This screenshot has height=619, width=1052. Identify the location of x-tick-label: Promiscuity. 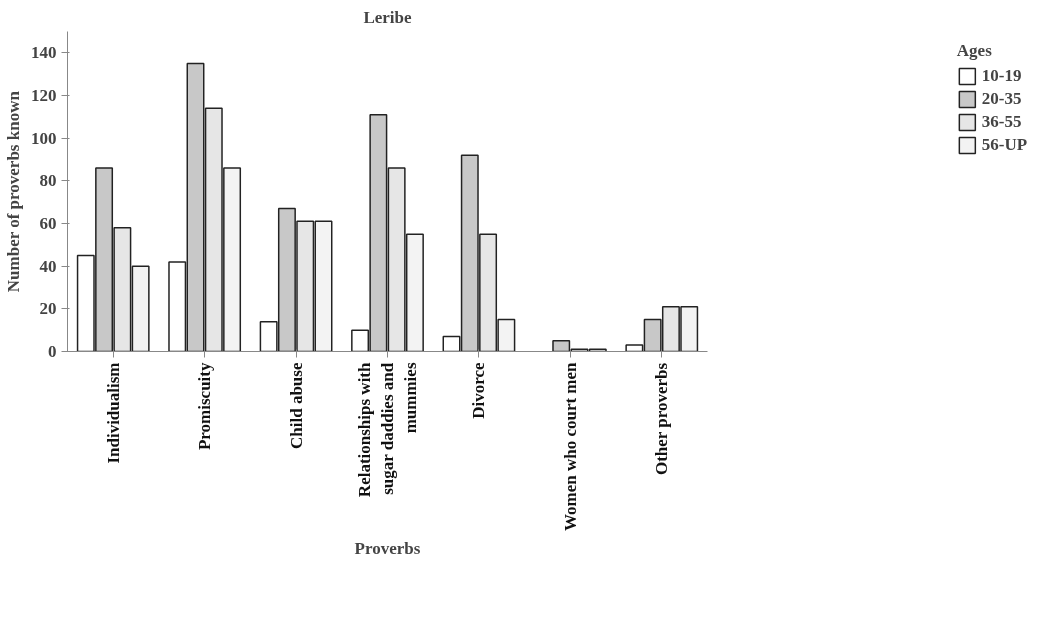
(205, 406).